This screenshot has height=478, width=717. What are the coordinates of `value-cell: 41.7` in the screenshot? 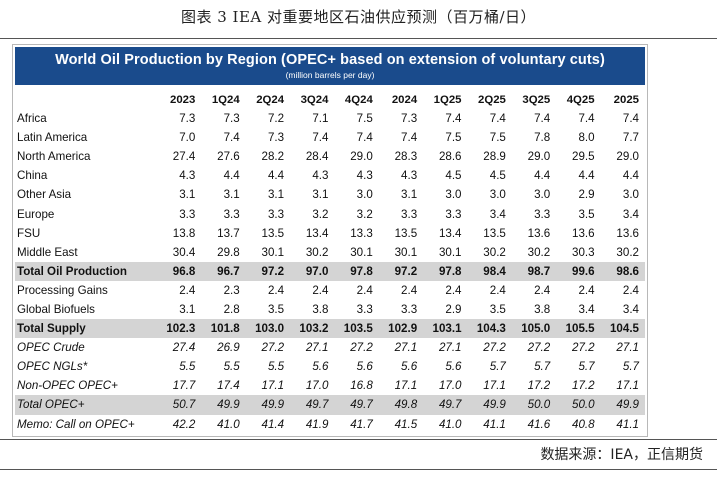 It's located at (361, 424).